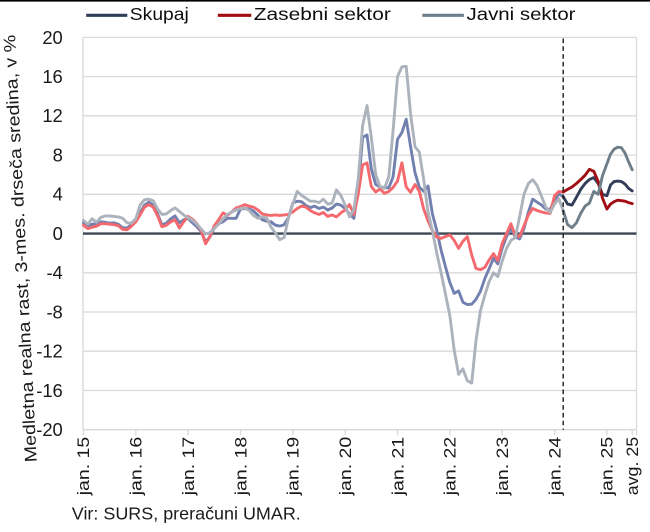 The image size is (650, 532). What do you see at coordinates (503, 467) in the screenshot?
I see `svg-text: jan. 23` at bounding box center [503, 467].